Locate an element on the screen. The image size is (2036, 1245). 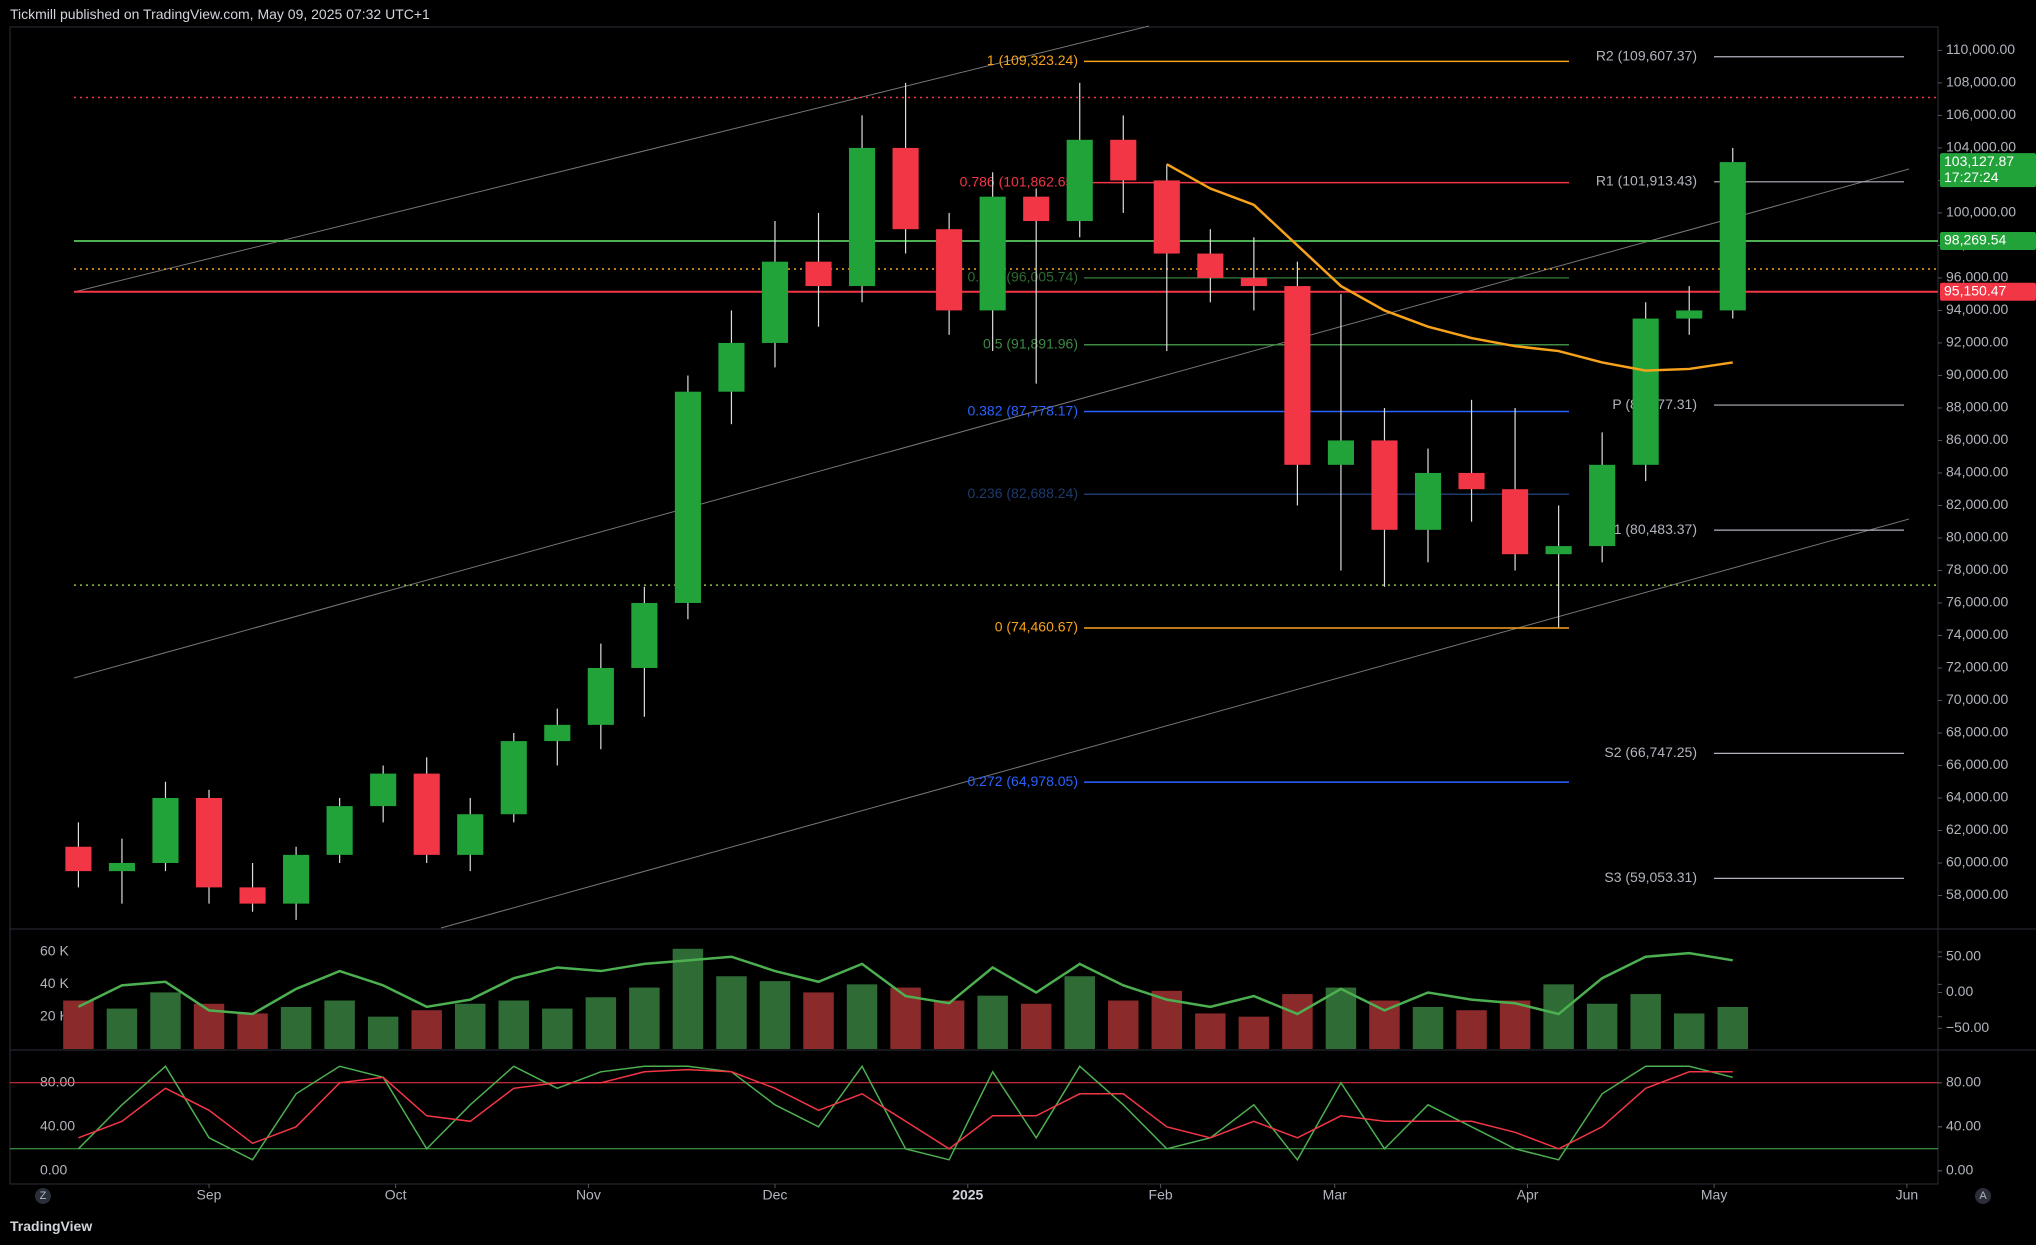
stochastic-line is located at coordinates (905, 1113).